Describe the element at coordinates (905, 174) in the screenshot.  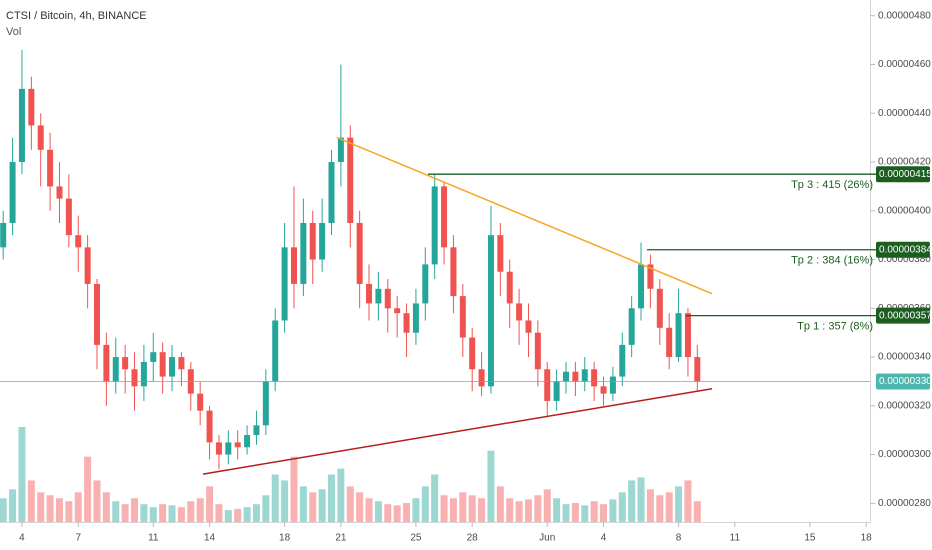
I see `target-label: 0.00000415` at that location.